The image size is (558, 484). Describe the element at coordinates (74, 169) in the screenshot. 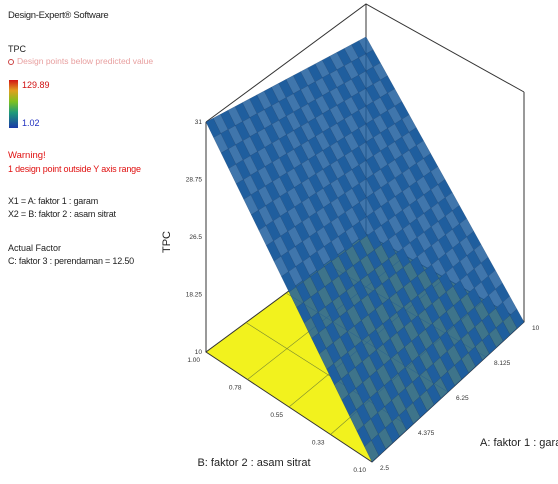

I see `warning-text: 1 design point outside Y axis range` at that location.